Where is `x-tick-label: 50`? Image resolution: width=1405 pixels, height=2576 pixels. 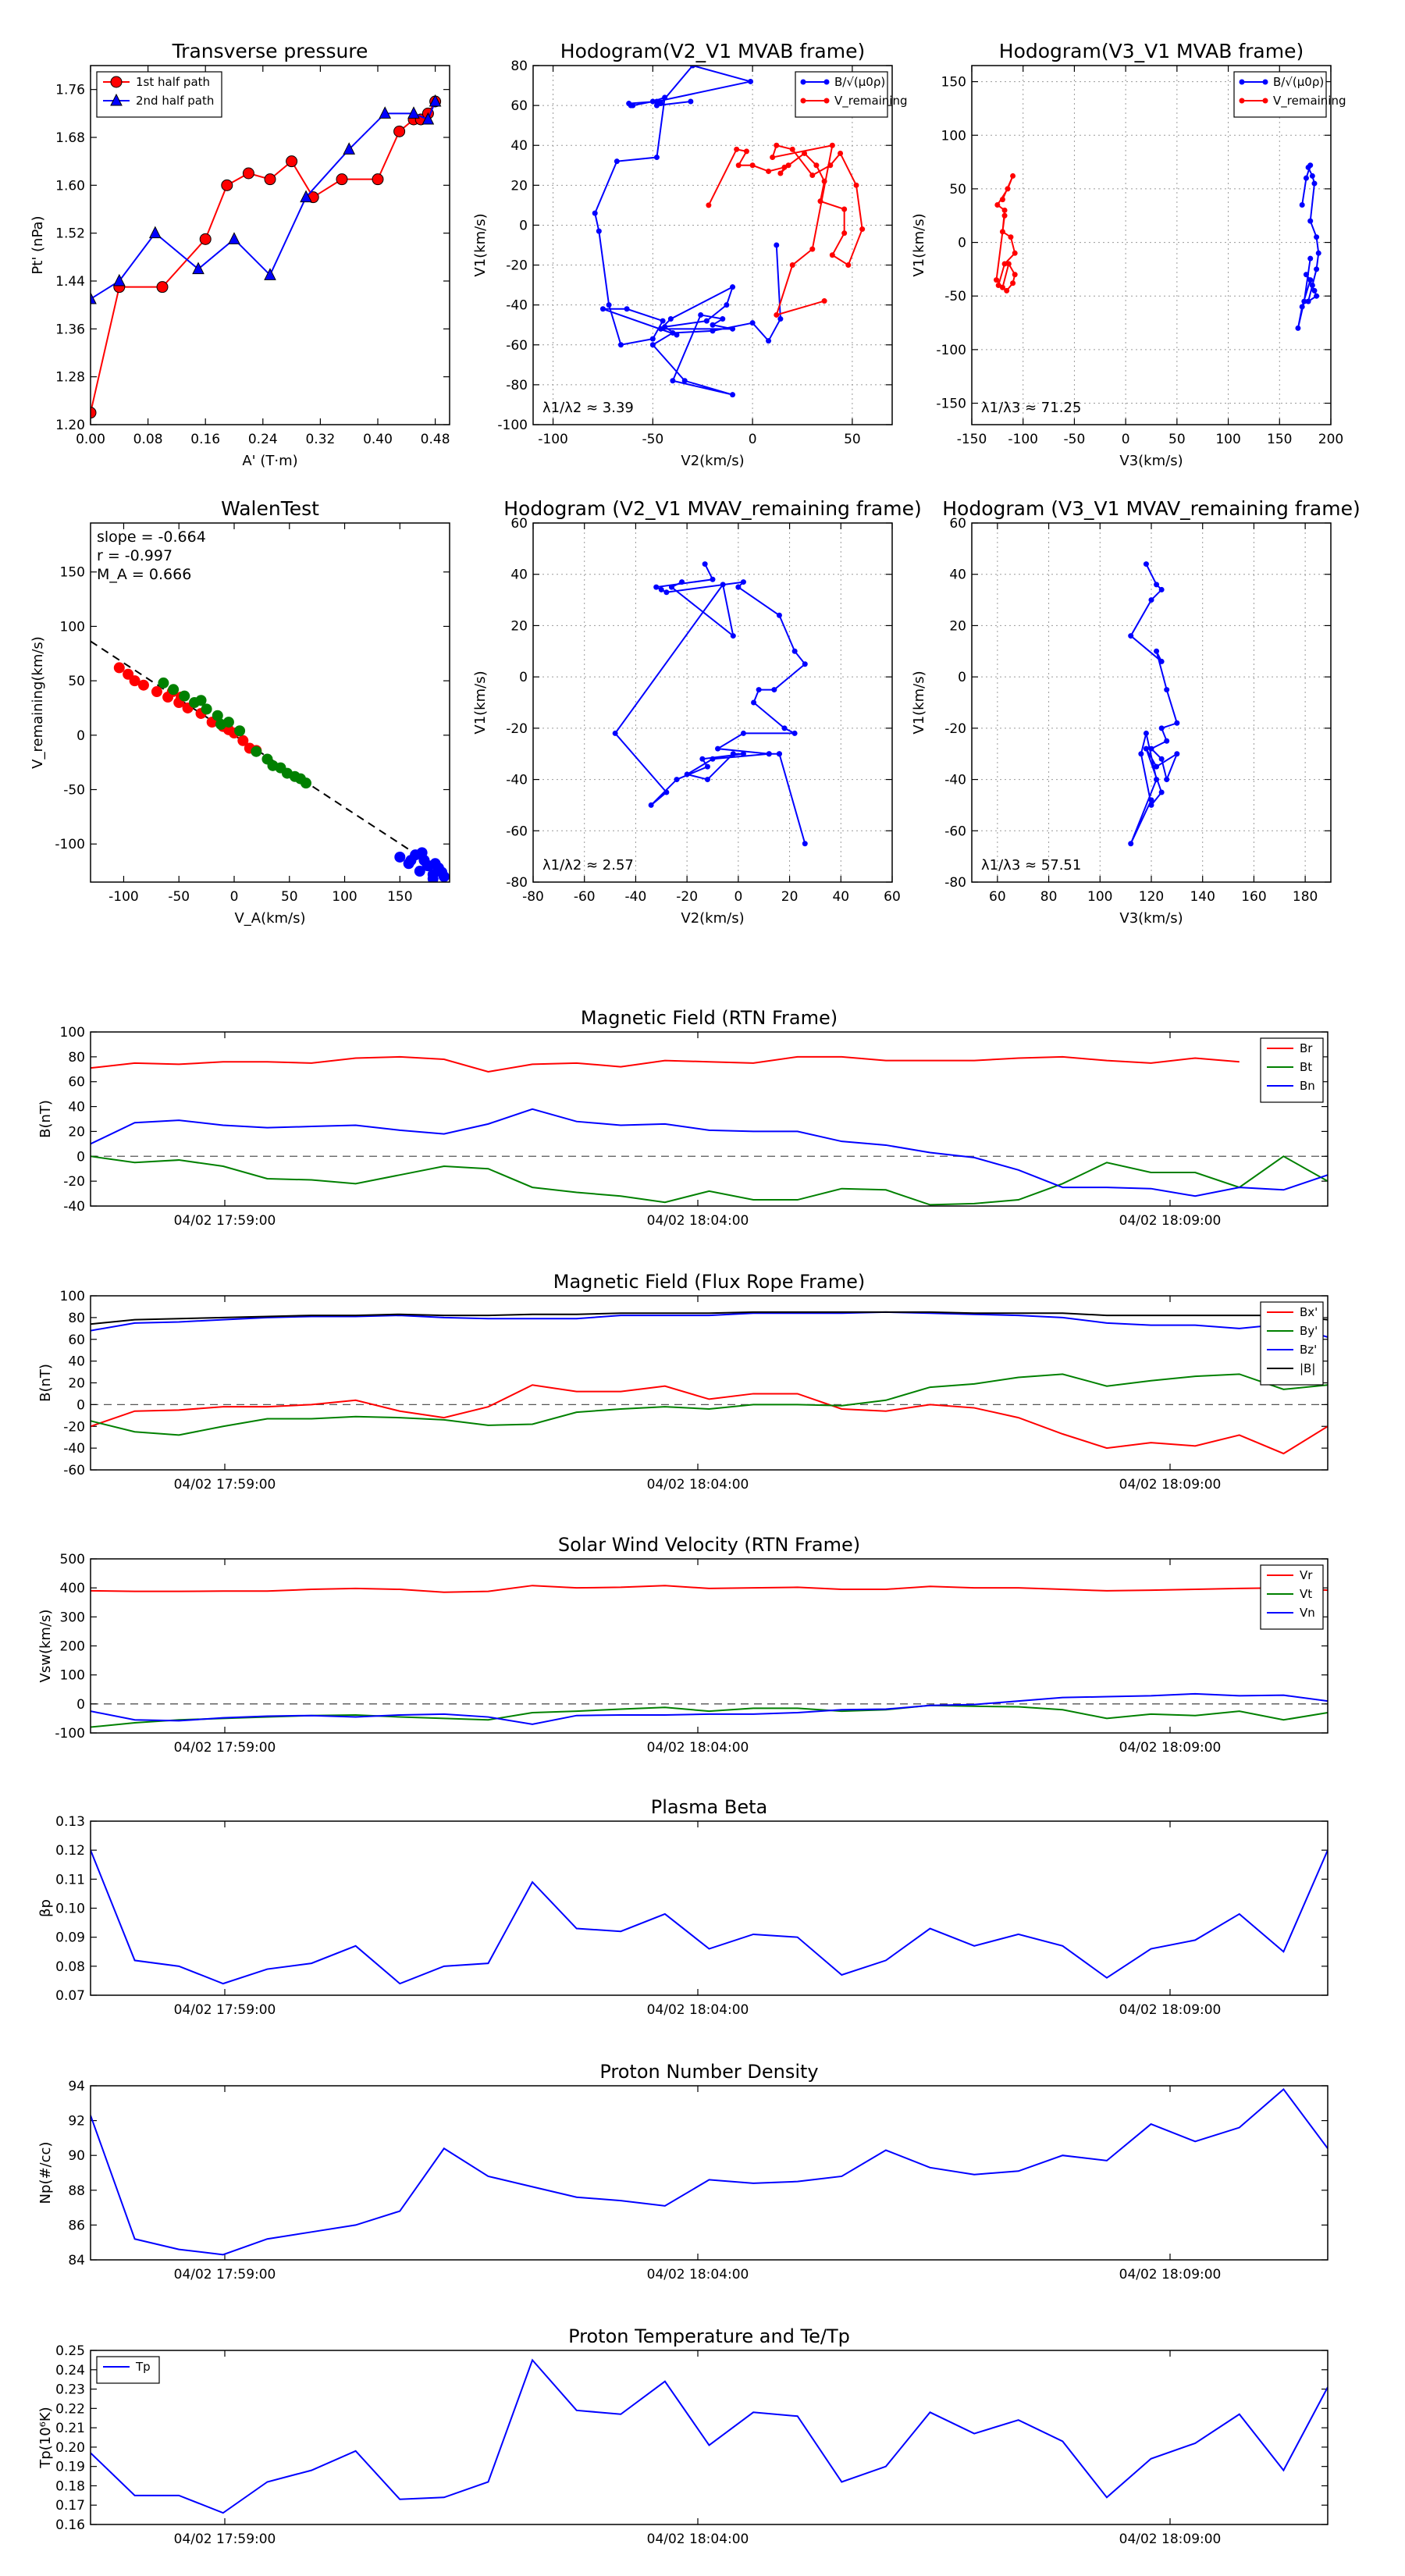 x-tick-label: 50 is located at coordinates (1177, 439).